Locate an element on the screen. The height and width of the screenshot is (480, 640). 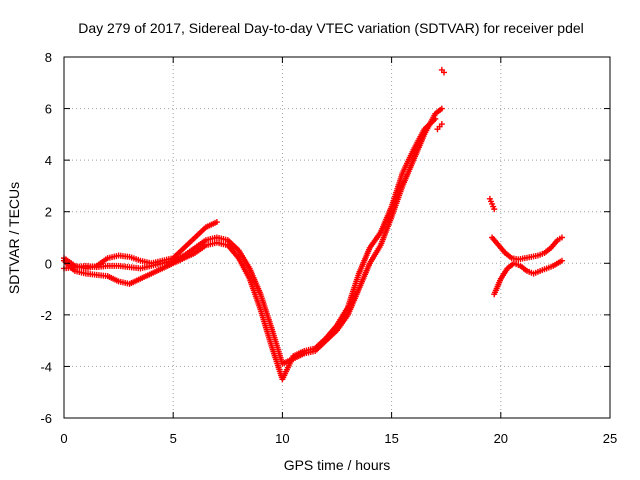
y-tick-label: -4 is located at coordinates (46, 366).